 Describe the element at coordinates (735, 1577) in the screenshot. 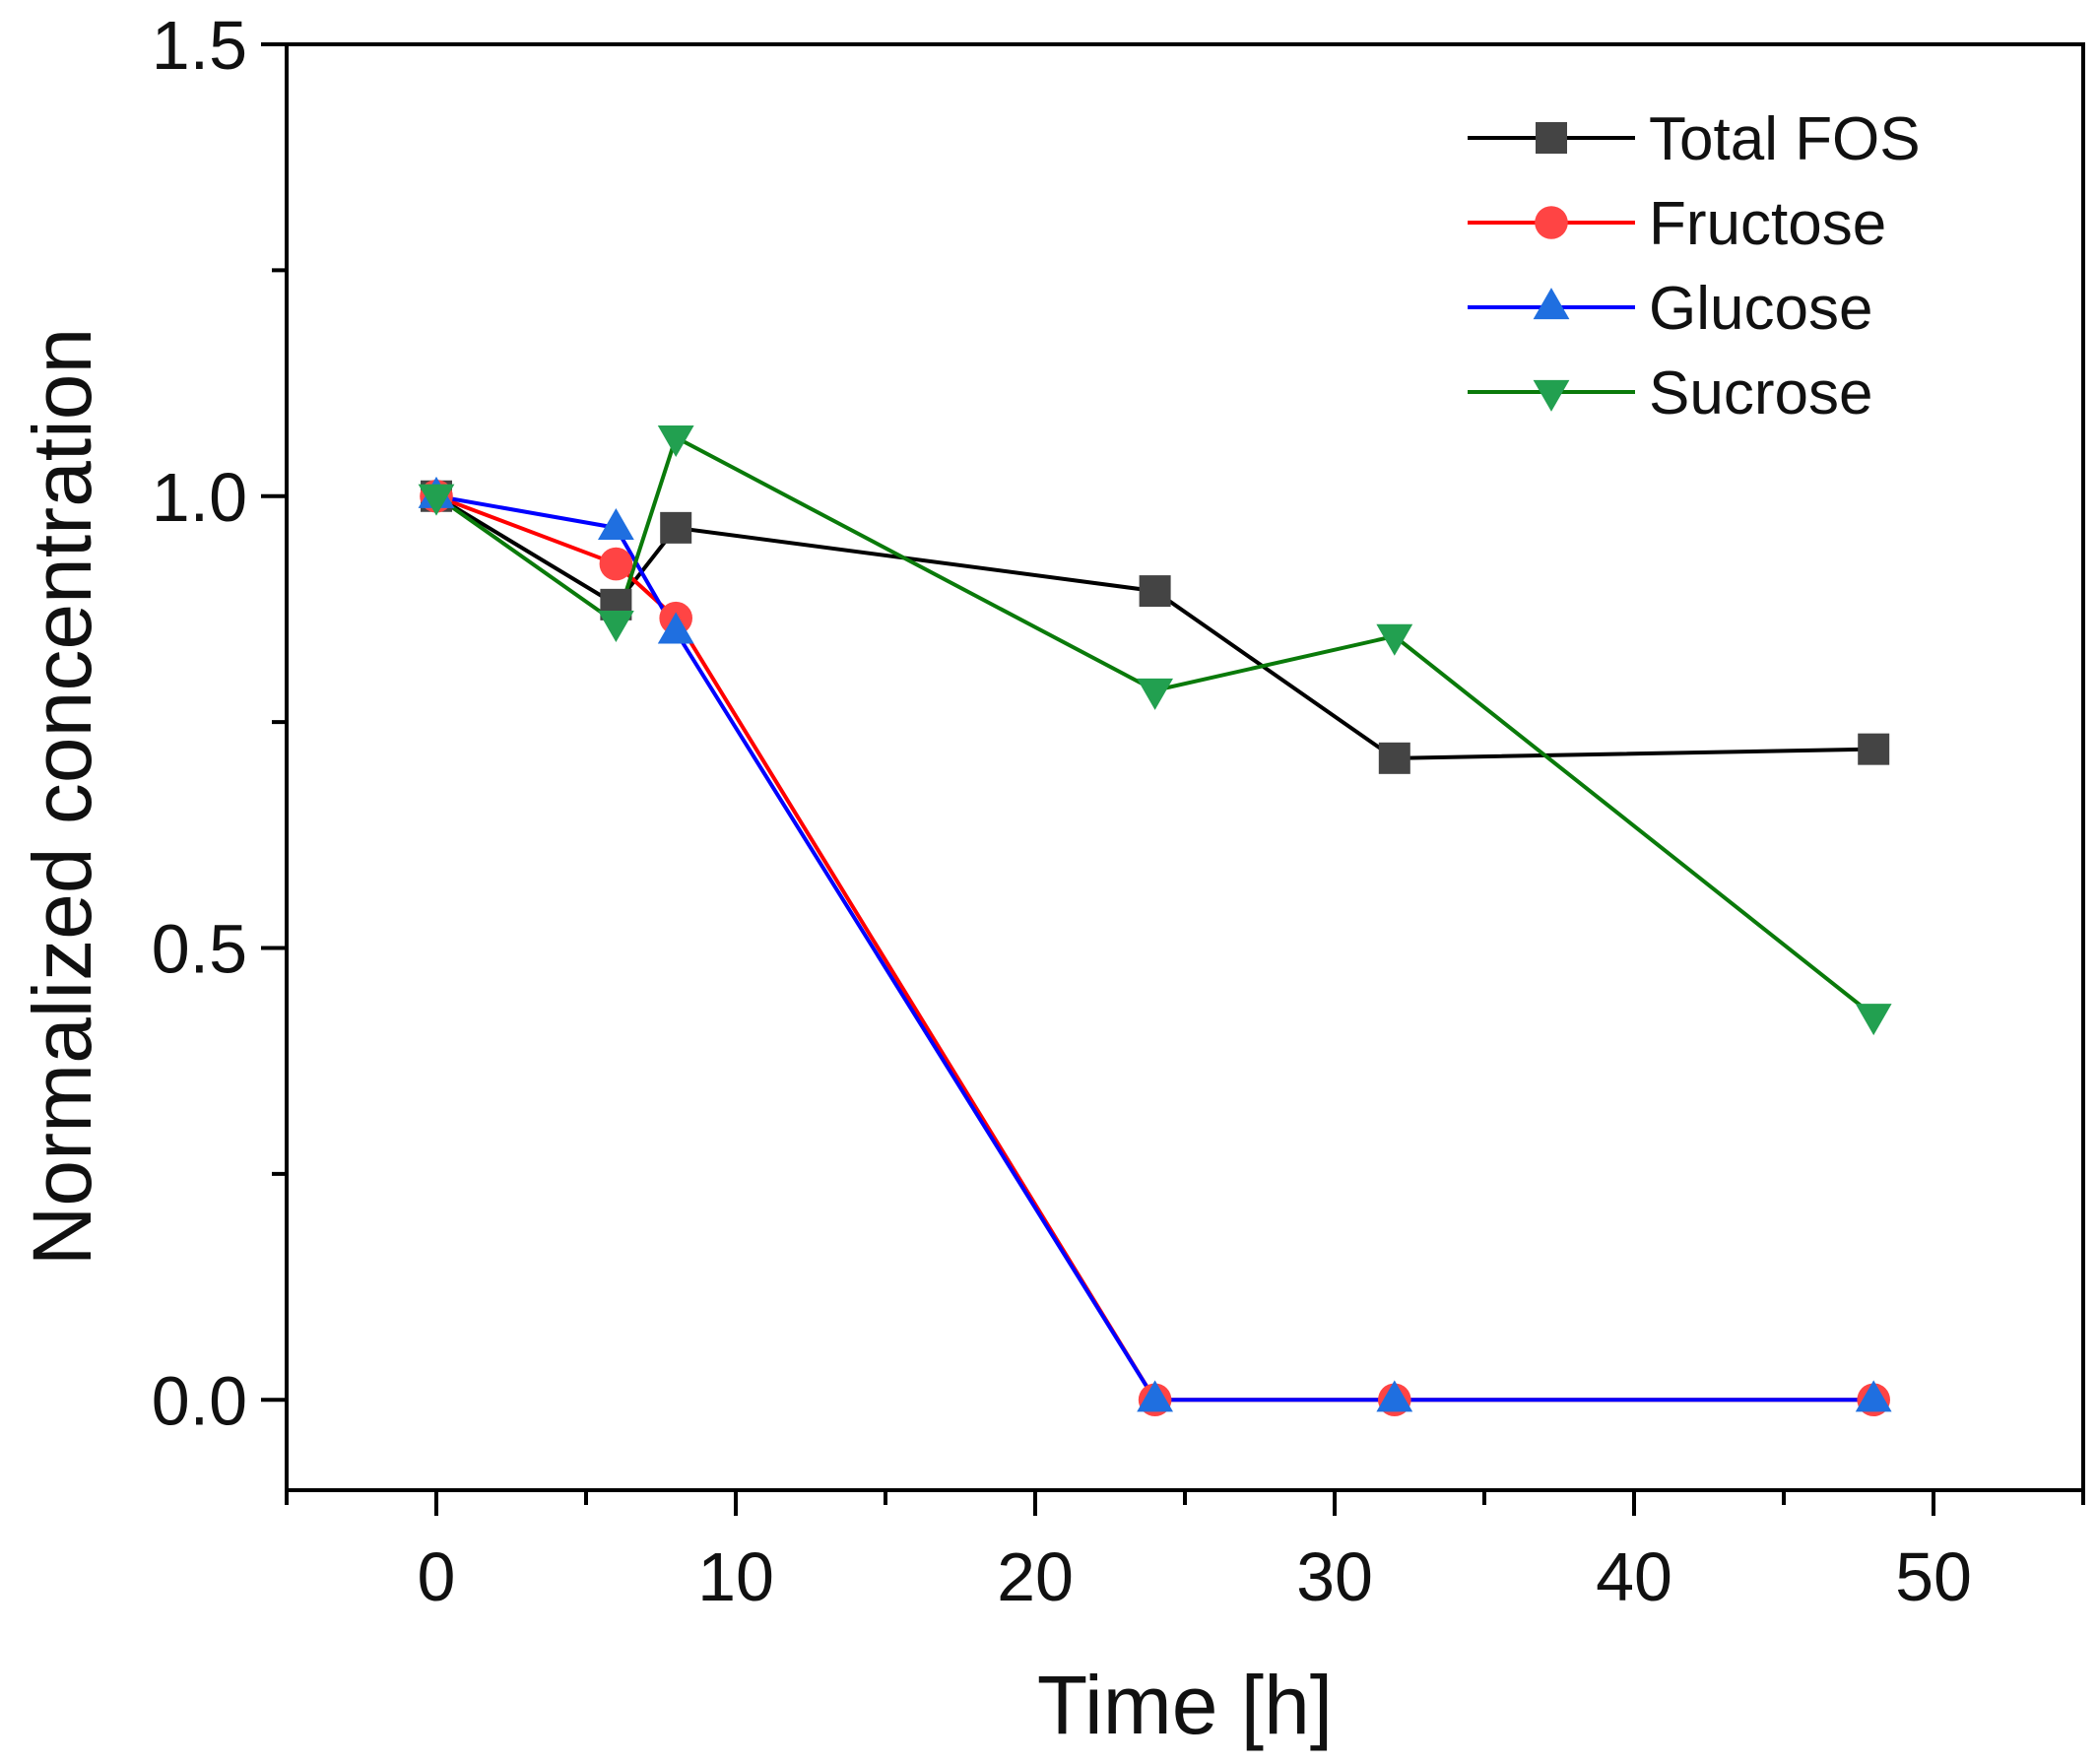

I see `x-tick-label: 10` at that location.